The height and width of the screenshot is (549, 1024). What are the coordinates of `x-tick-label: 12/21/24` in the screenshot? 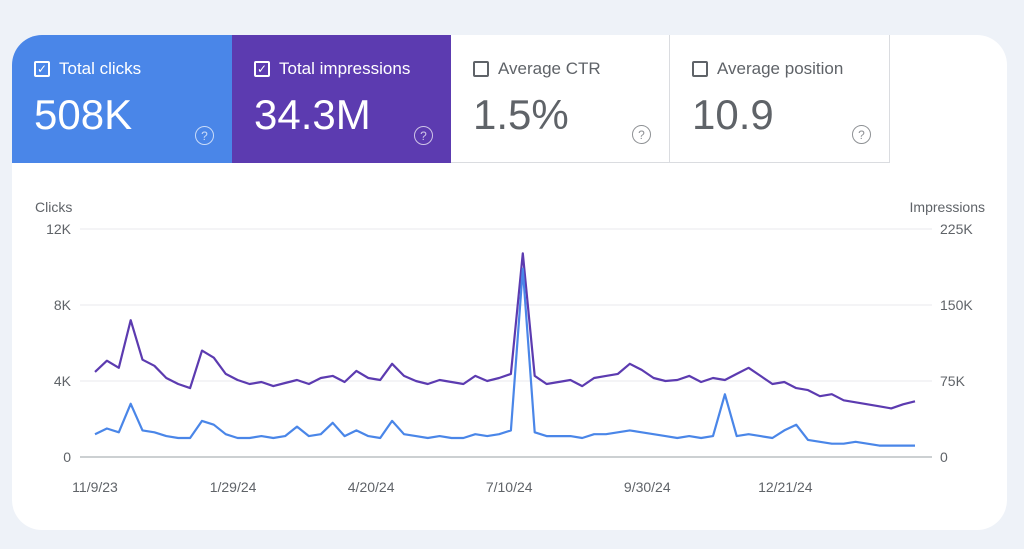 It's located at (785, 487).